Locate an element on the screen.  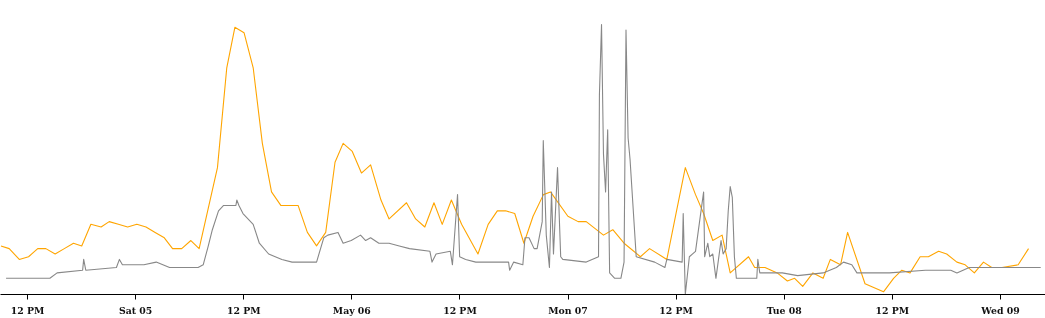
x-tick-label: Sat 05 is located at coordinates (135, 310).